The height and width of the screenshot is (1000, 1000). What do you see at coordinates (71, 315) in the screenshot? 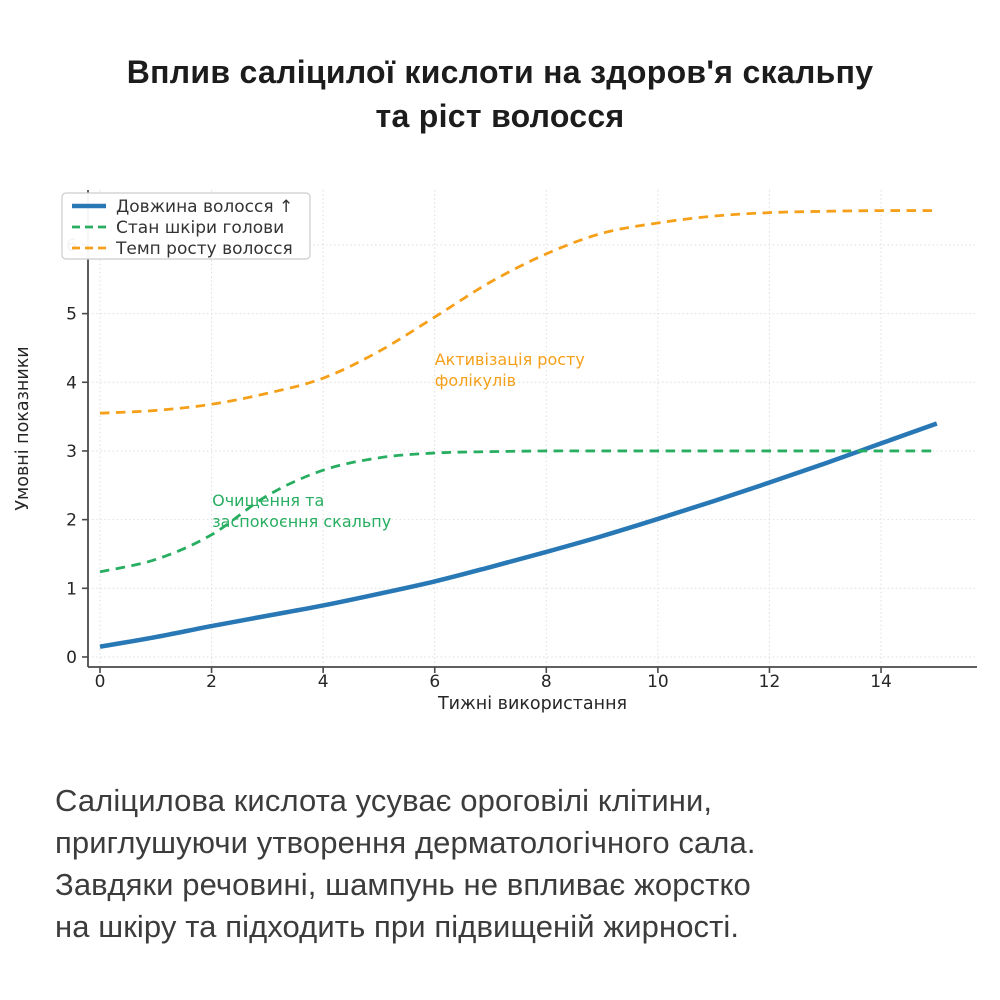
I see `y-tick-label: 5` at bounding box center [71, 315].